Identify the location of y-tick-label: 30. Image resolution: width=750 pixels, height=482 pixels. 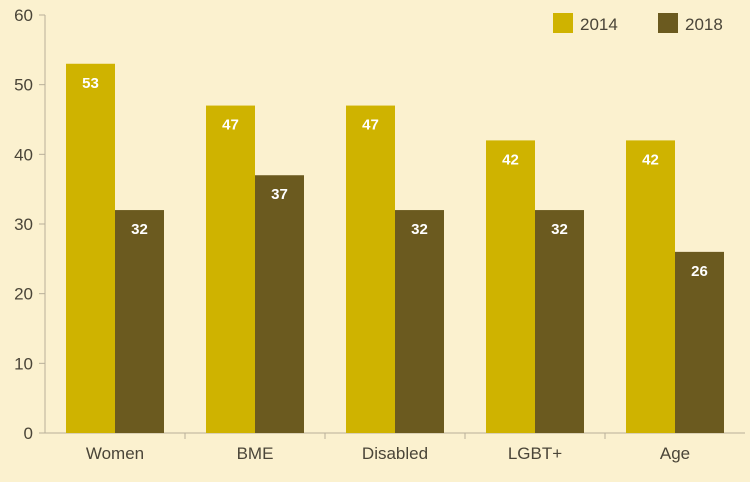
(23, 224).